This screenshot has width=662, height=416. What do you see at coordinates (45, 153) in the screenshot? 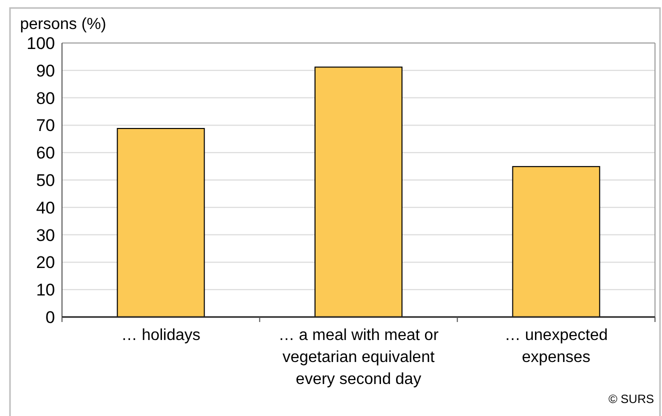
I see `y-tick-label: 60` at bounding box center [45, 153].